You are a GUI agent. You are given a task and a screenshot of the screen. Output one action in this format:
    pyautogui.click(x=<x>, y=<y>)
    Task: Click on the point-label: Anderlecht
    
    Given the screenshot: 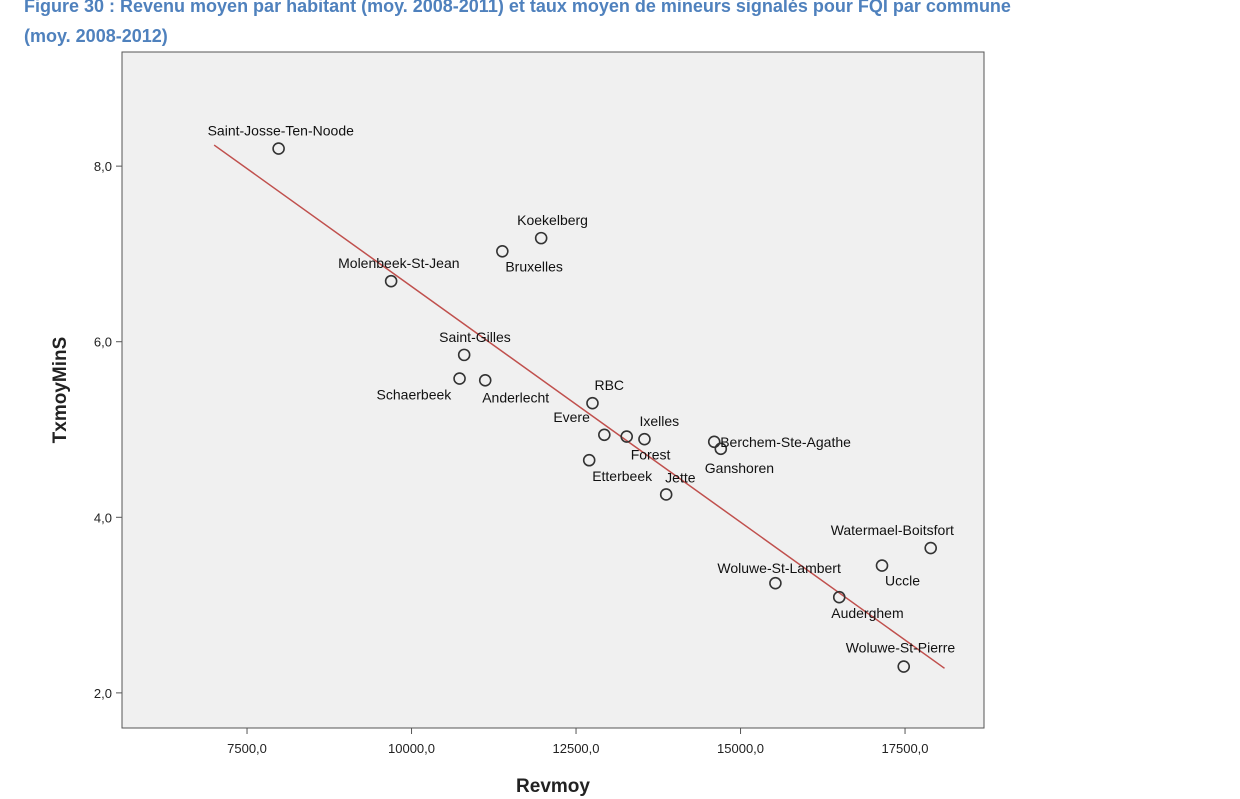 What is the action you would take?
    pyautogui.click(x=515, y=397)
    